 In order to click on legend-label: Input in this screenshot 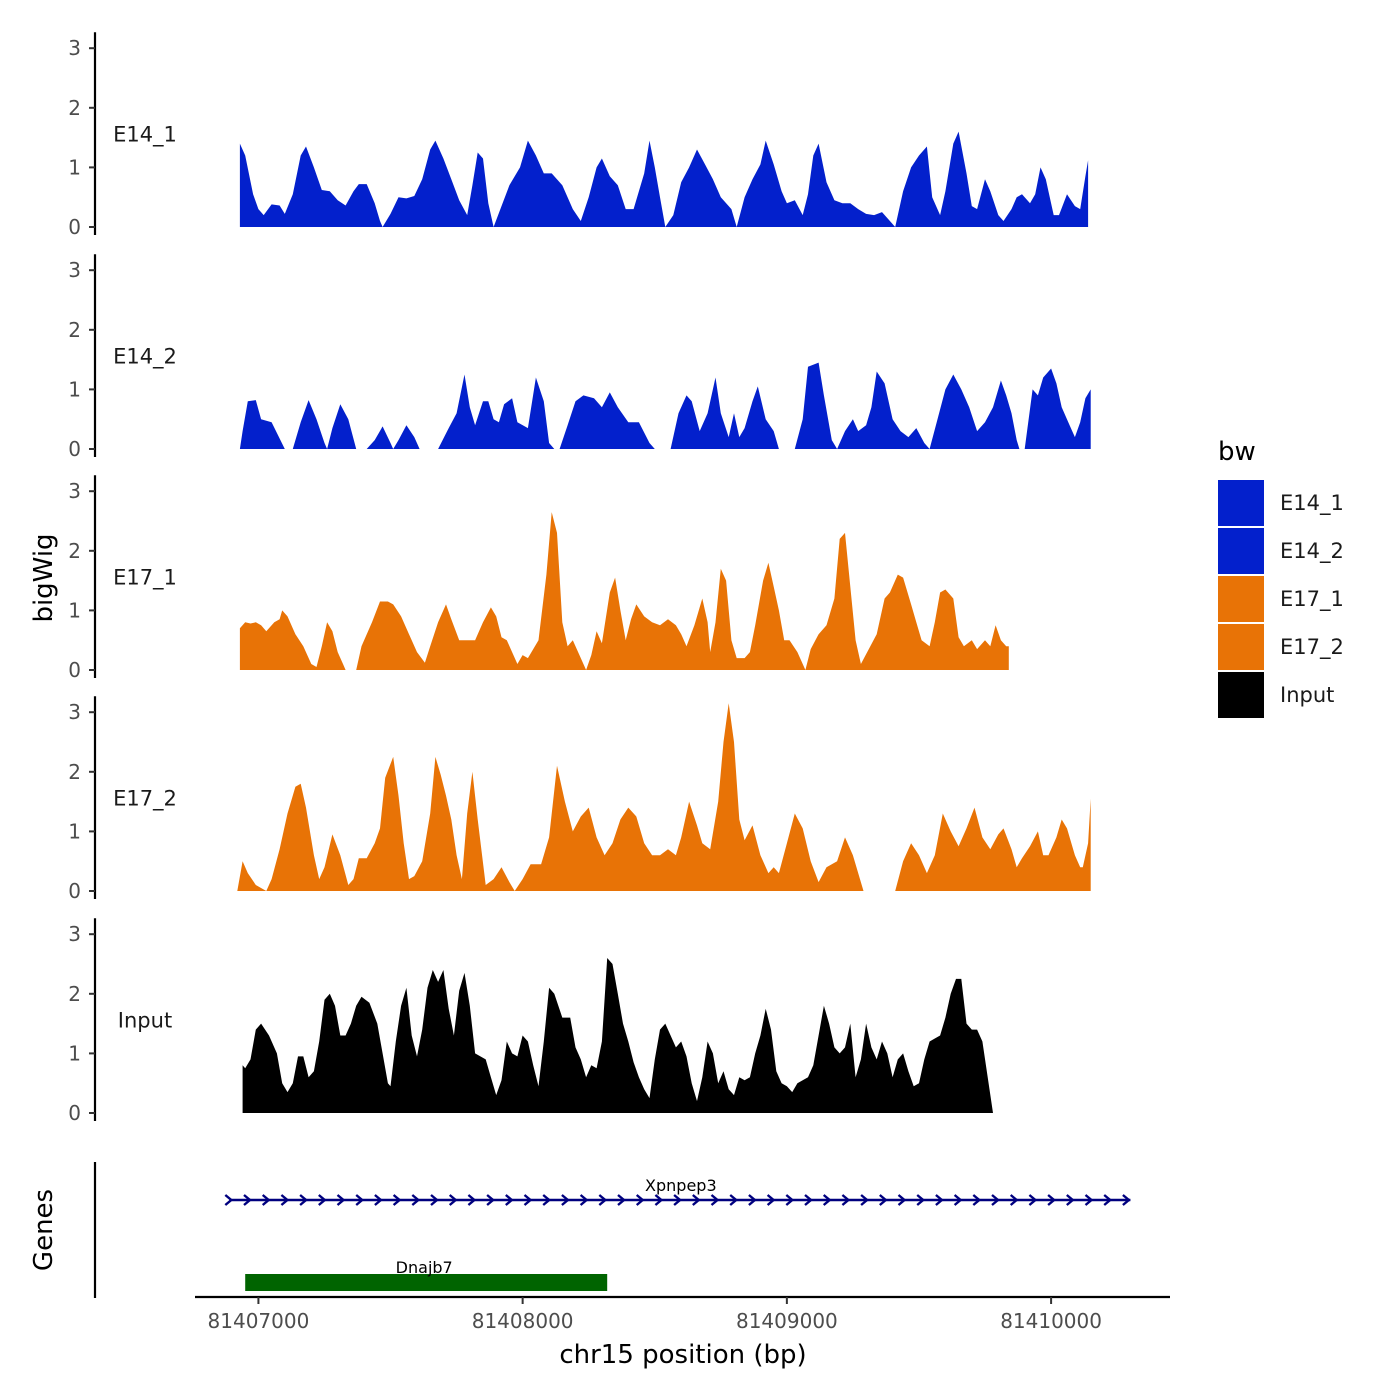, I will do `click(1307, 695)`.